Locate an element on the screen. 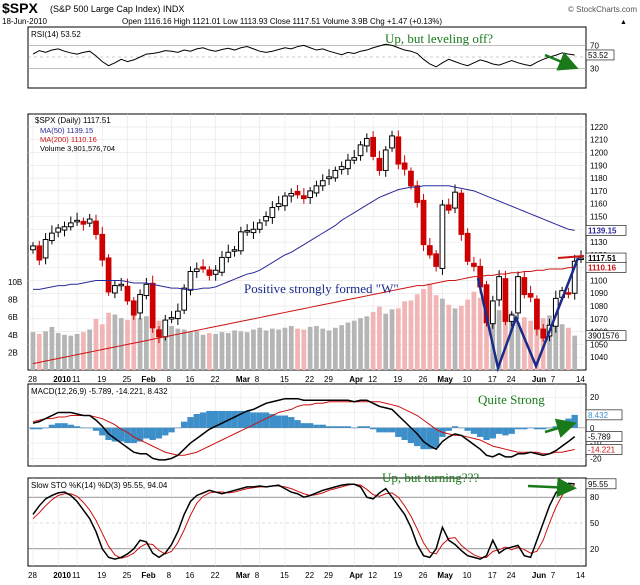  x-tick-label: 24 is located at coordinates (511, 379).